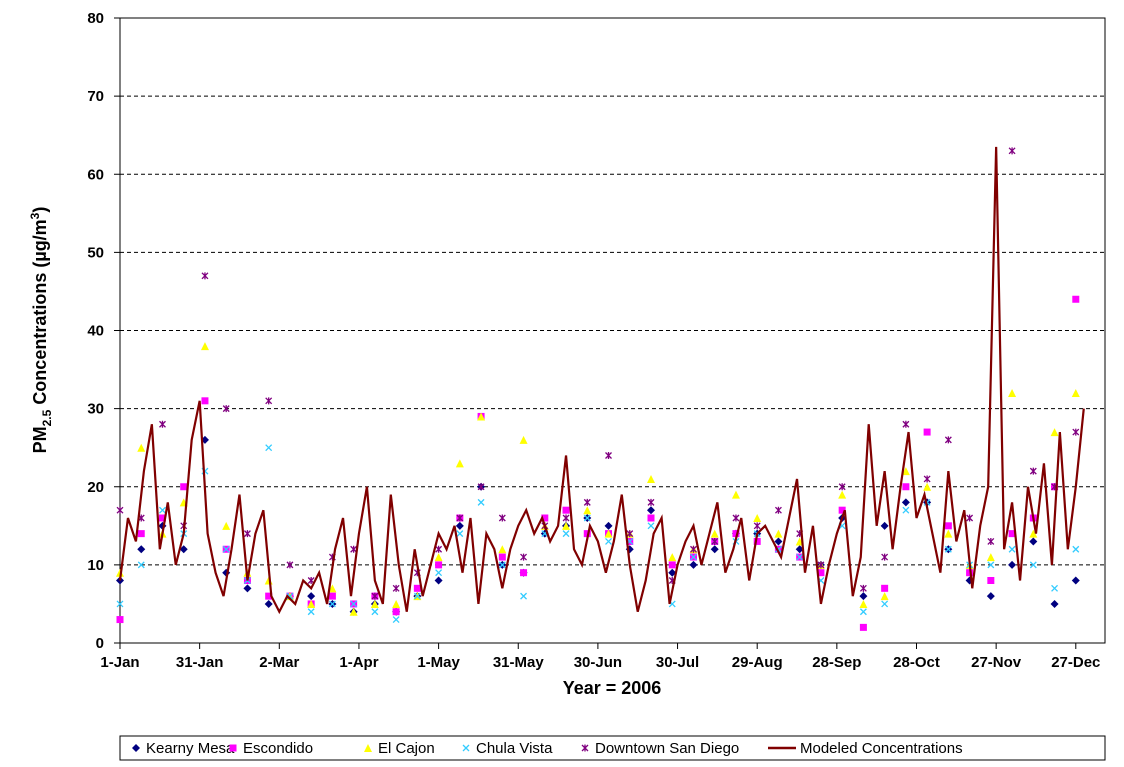 The image size is (1124, 767). What do you see at coordinates (47, 417) in the screenshot?
I see `y-title-sub: 2.5` at bounding box center [47, 417].